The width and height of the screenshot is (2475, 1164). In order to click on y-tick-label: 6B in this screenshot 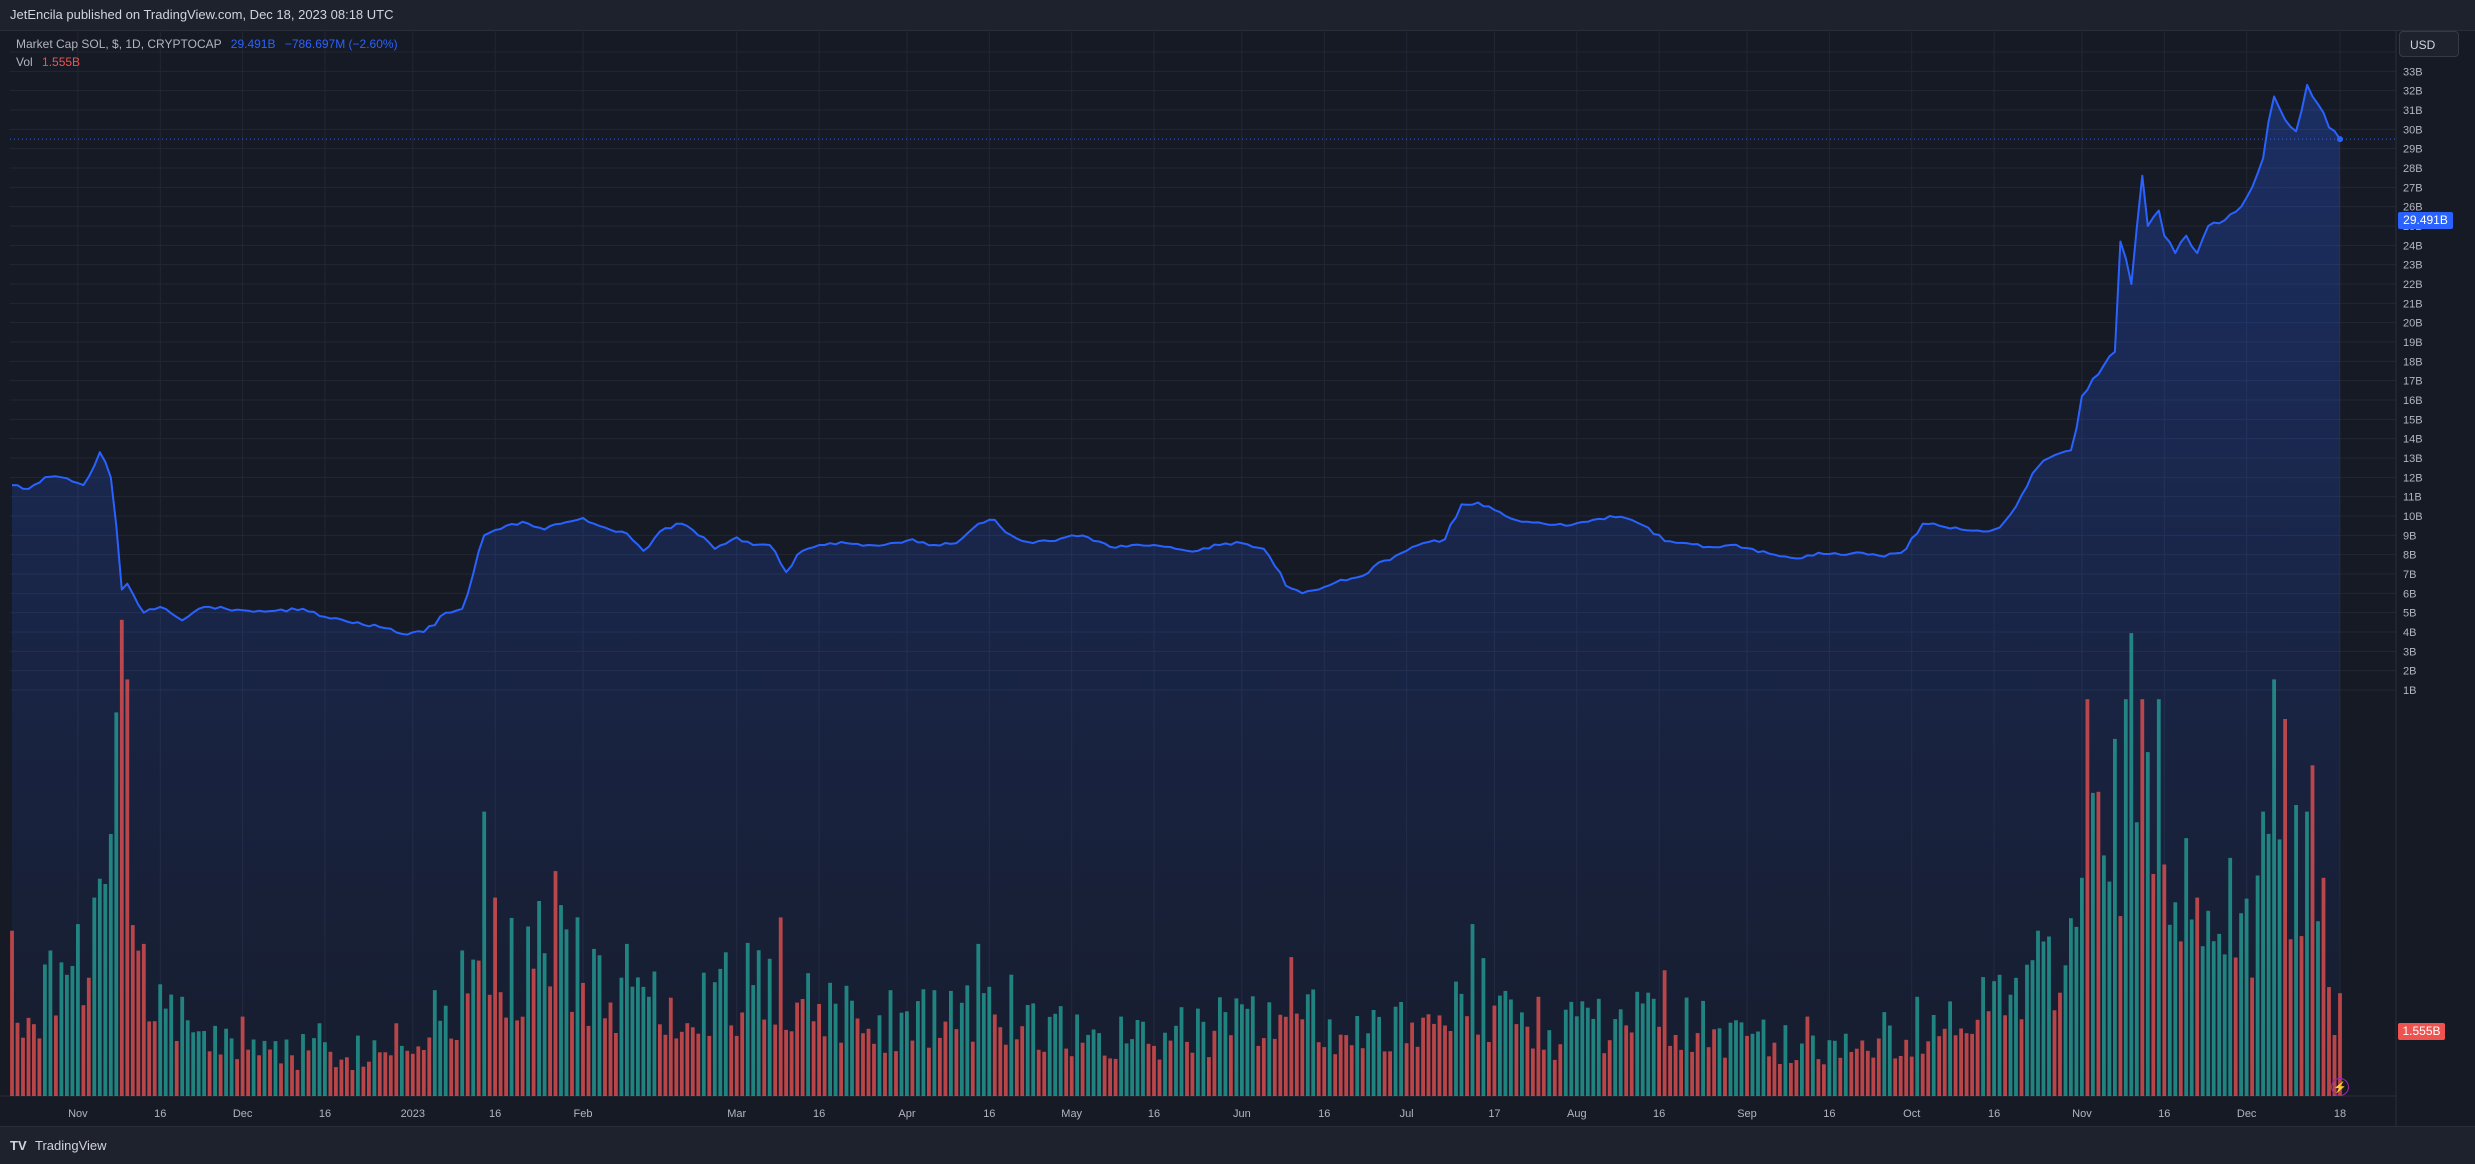, I will do `click(2409, 594)`.